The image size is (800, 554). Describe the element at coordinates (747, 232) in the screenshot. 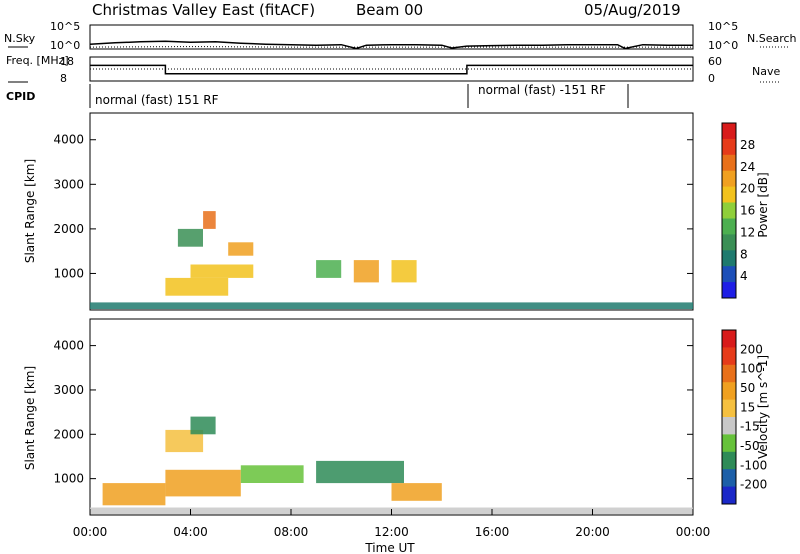

I see `colorbar-tick-label-2: 12` at that location.